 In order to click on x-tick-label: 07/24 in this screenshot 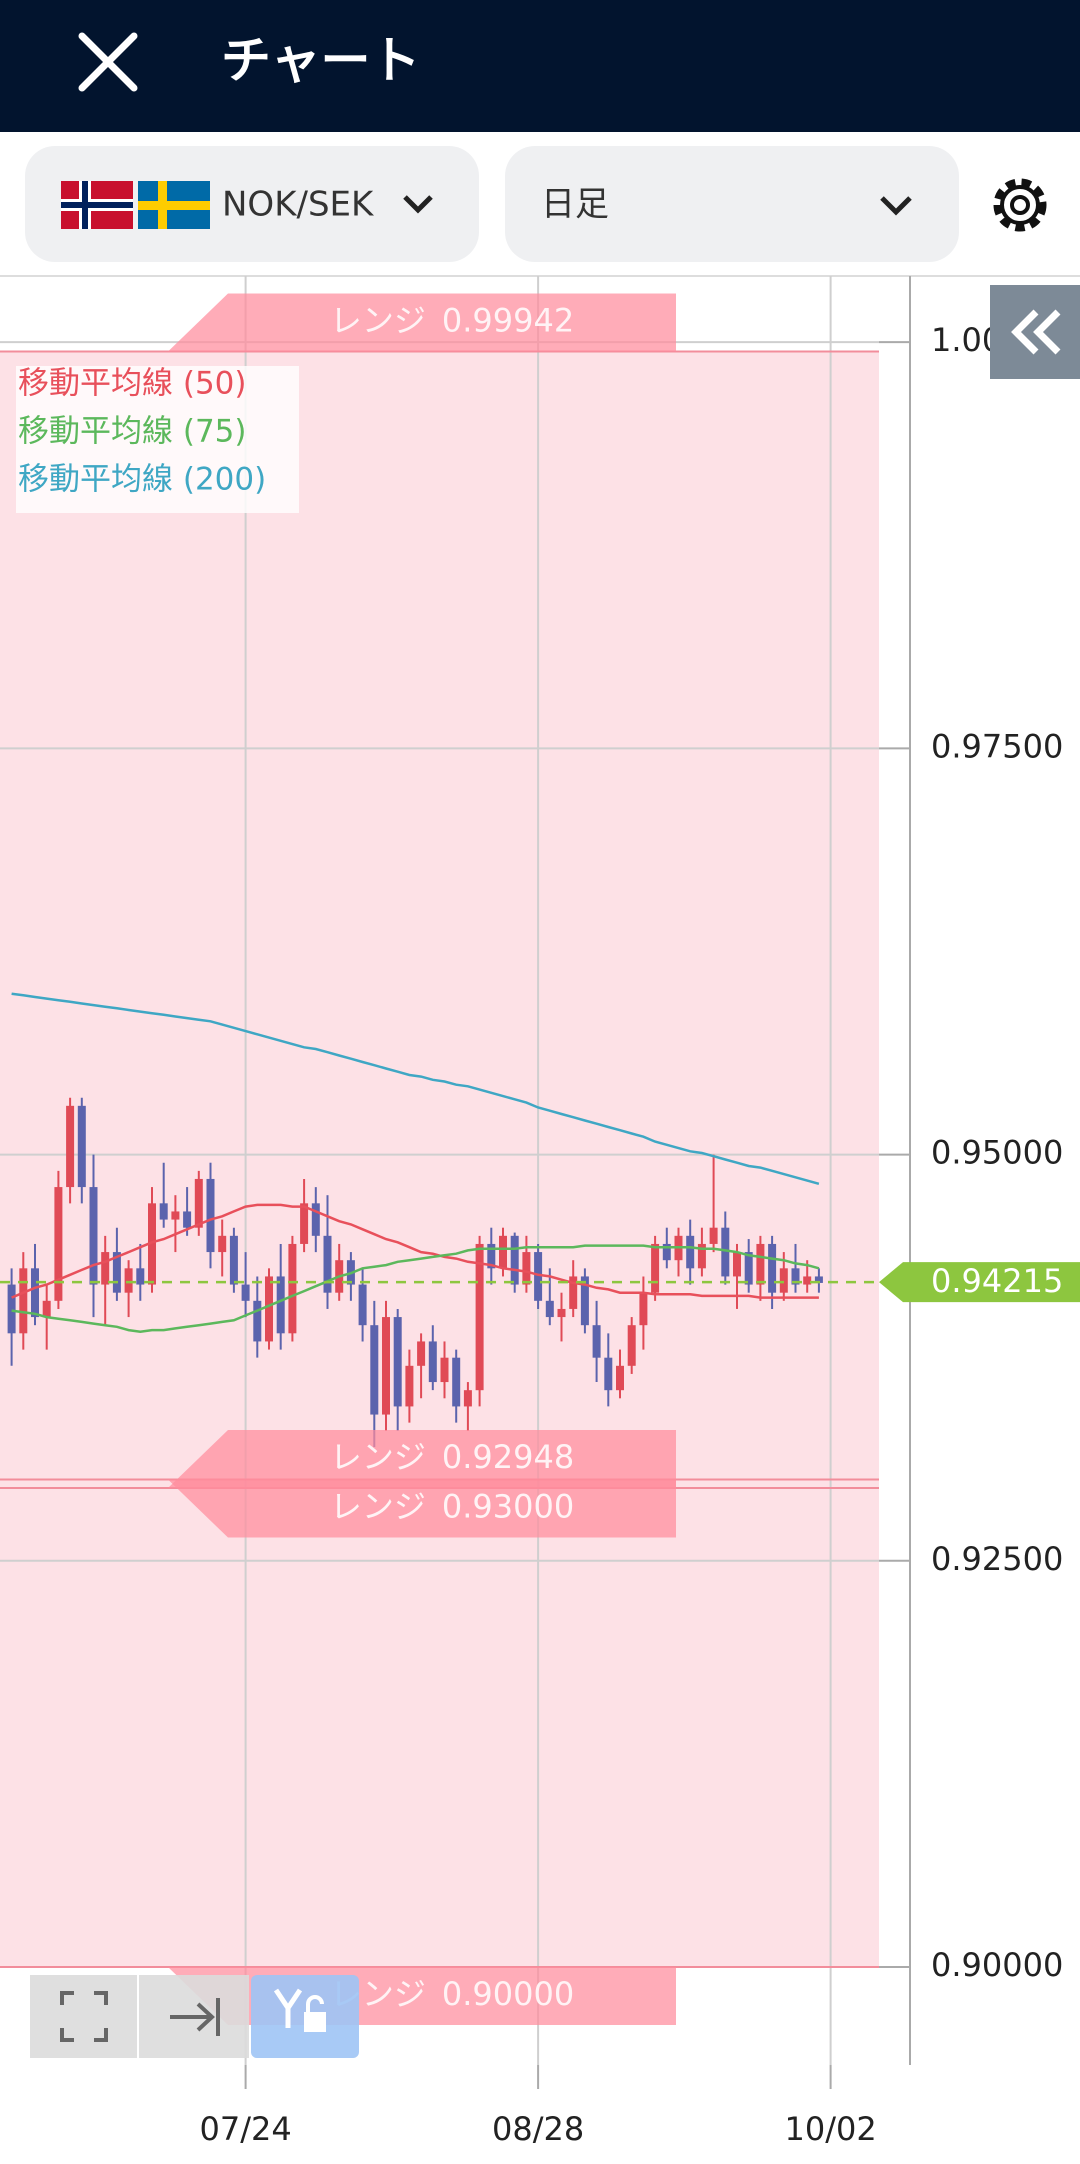, I will do `click(245, 2129)`.